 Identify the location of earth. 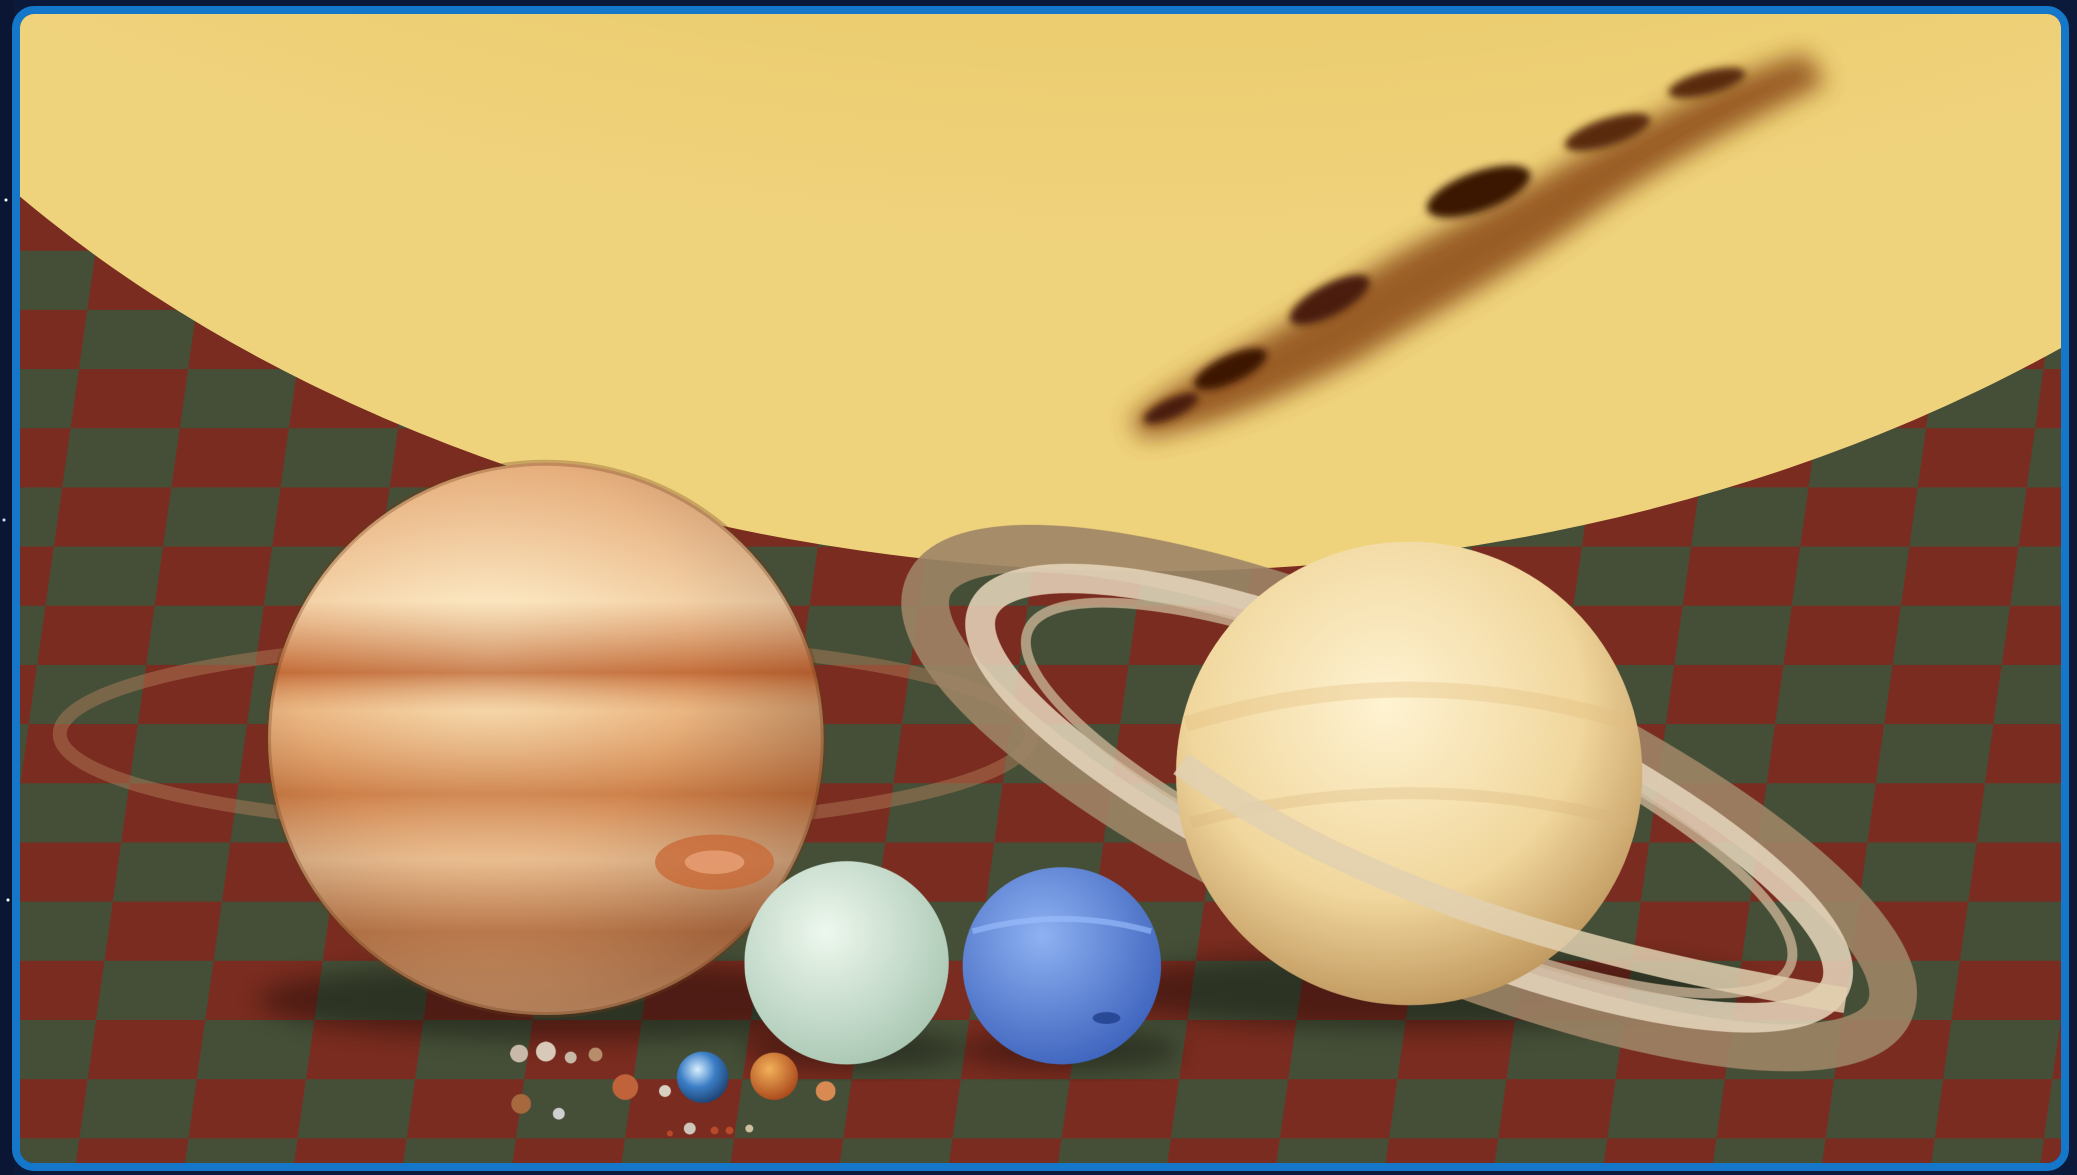
(702, 1077).